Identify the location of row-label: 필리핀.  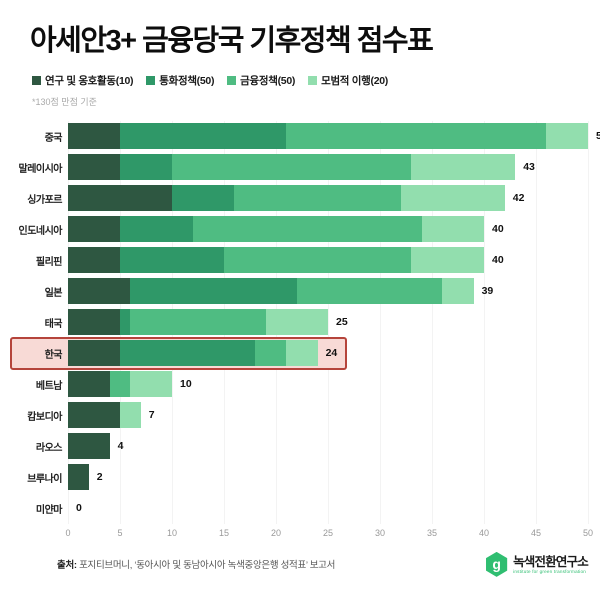
(49, 262).